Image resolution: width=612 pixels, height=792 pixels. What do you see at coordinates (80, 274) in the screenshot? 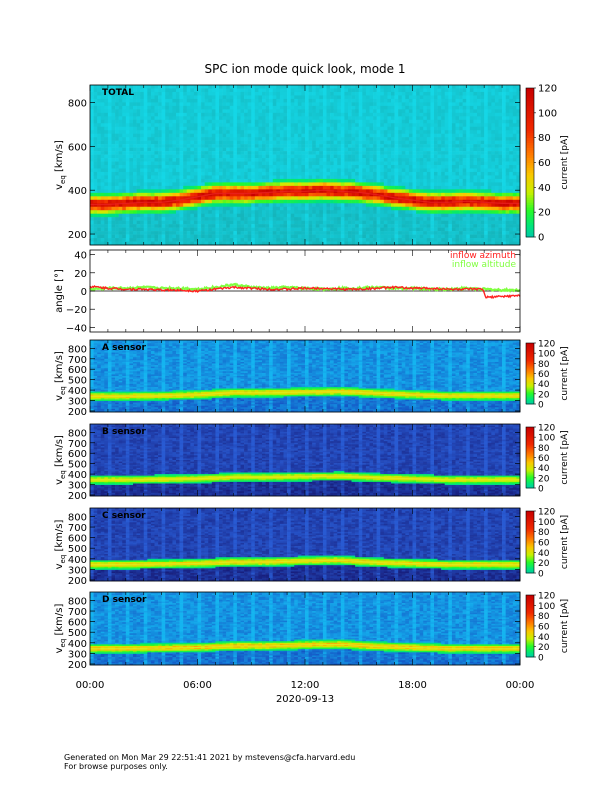
I see `y-tick-label: 20` at bounding box center [80, 274].